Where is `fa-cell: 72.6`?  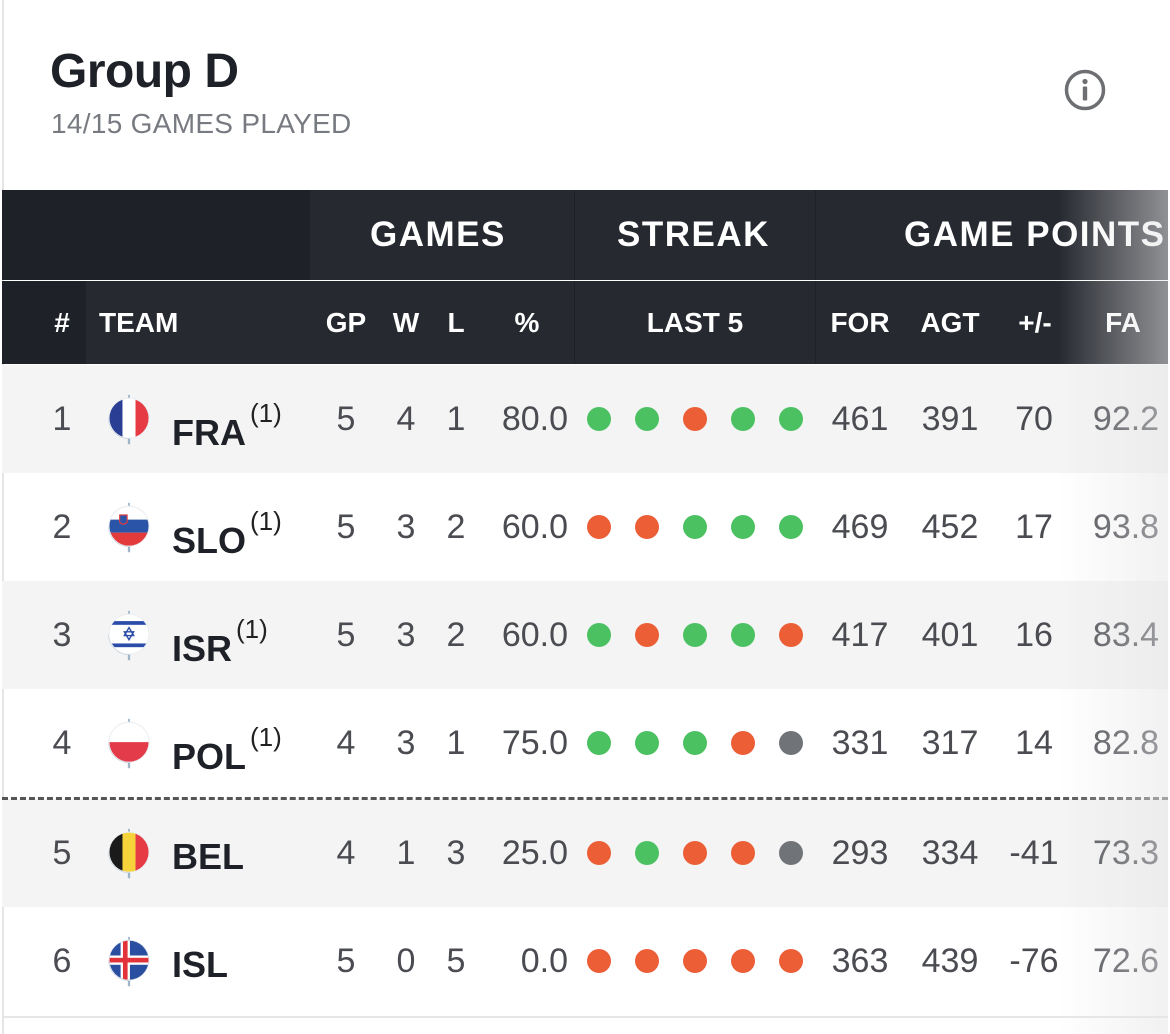
fa-cell: 72.6 is located at coordinates (1126, 961).